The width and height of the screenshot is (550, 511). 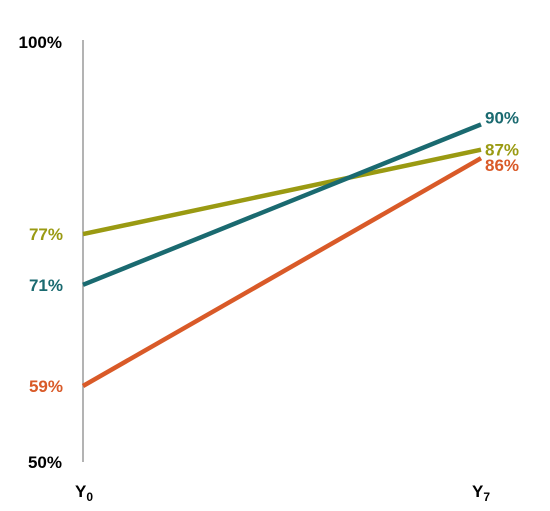 What do you see at coordinates (40, 42) in the screenshot?
I see `y-tick-label-top: 100%` at bounding box center [40, 42].